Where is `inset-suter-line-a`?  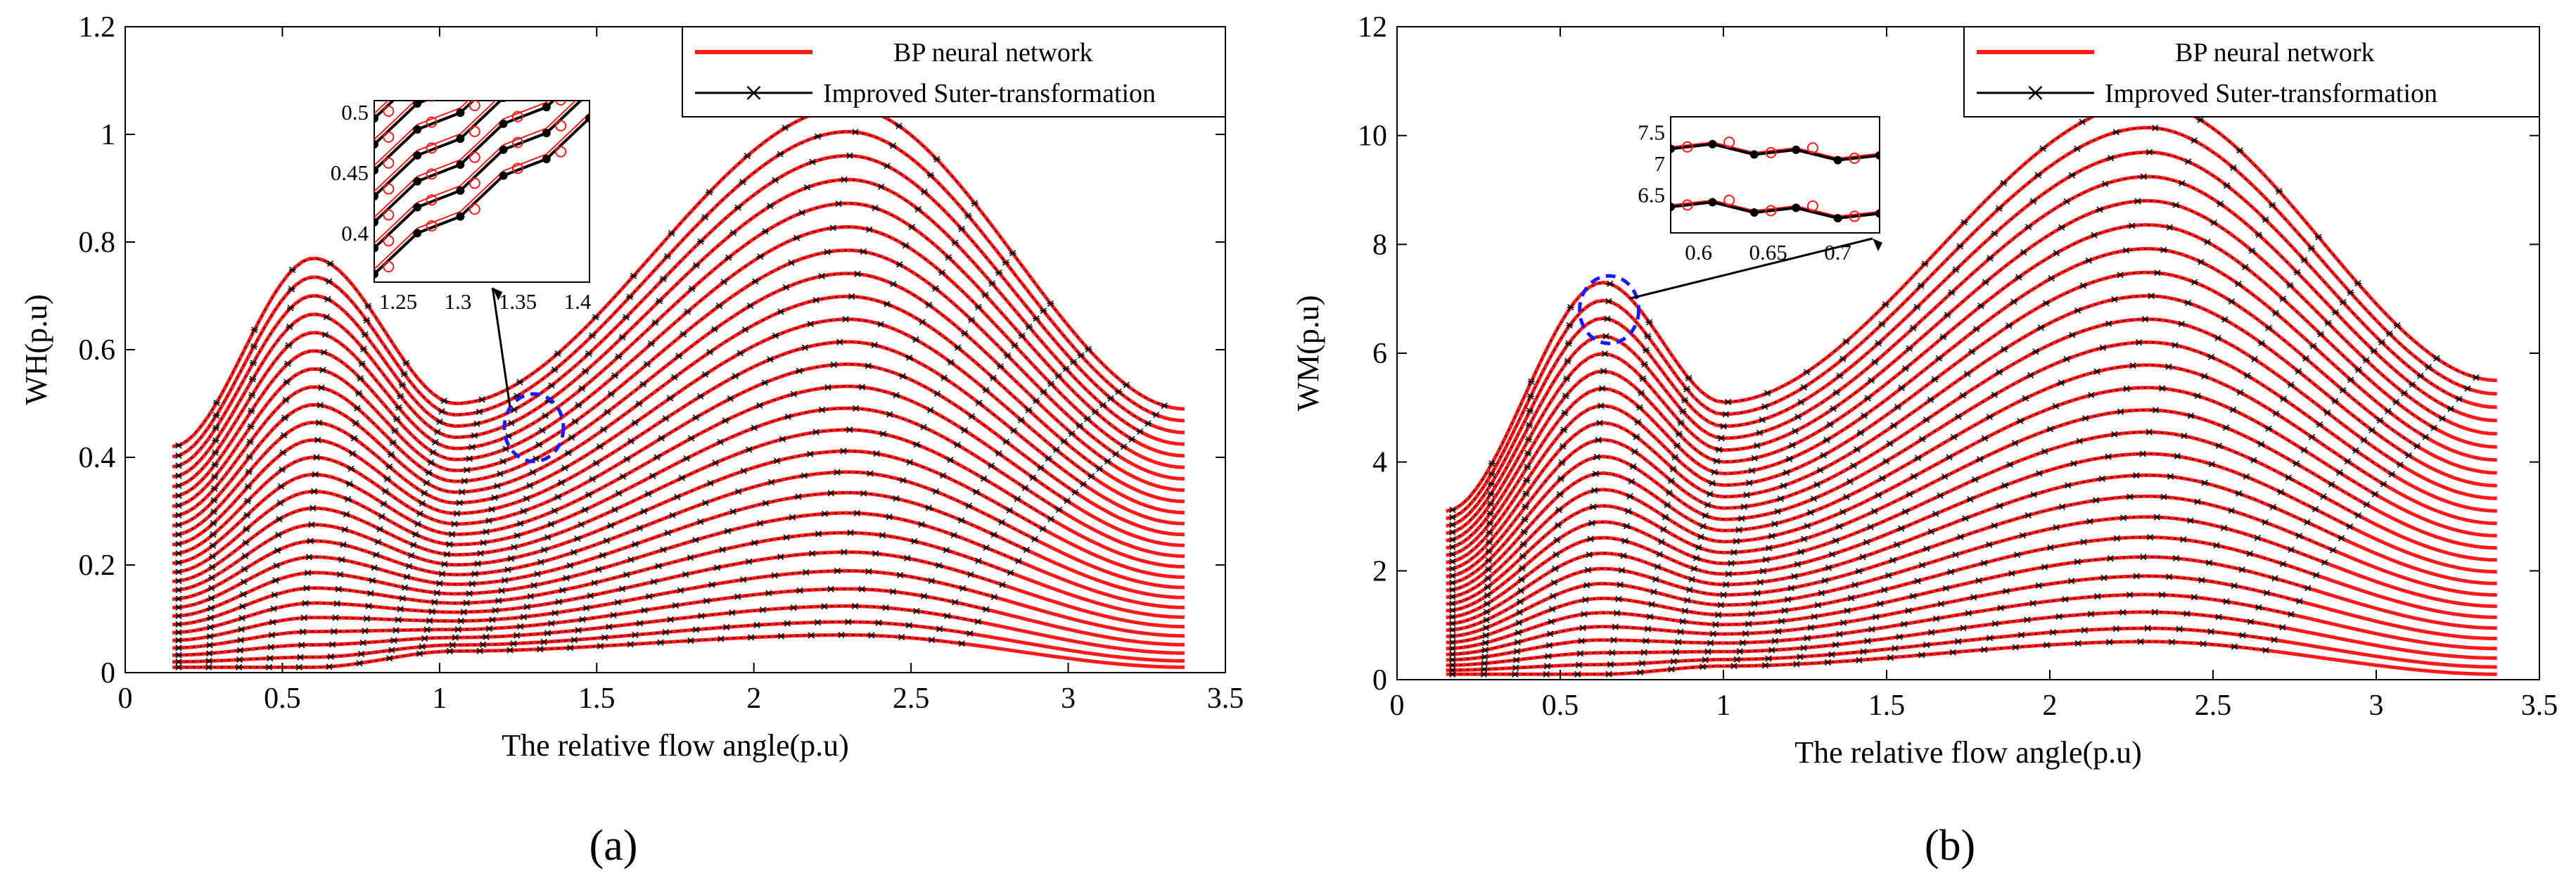 inset-suter-line-a is located at coordinates (478, 175).